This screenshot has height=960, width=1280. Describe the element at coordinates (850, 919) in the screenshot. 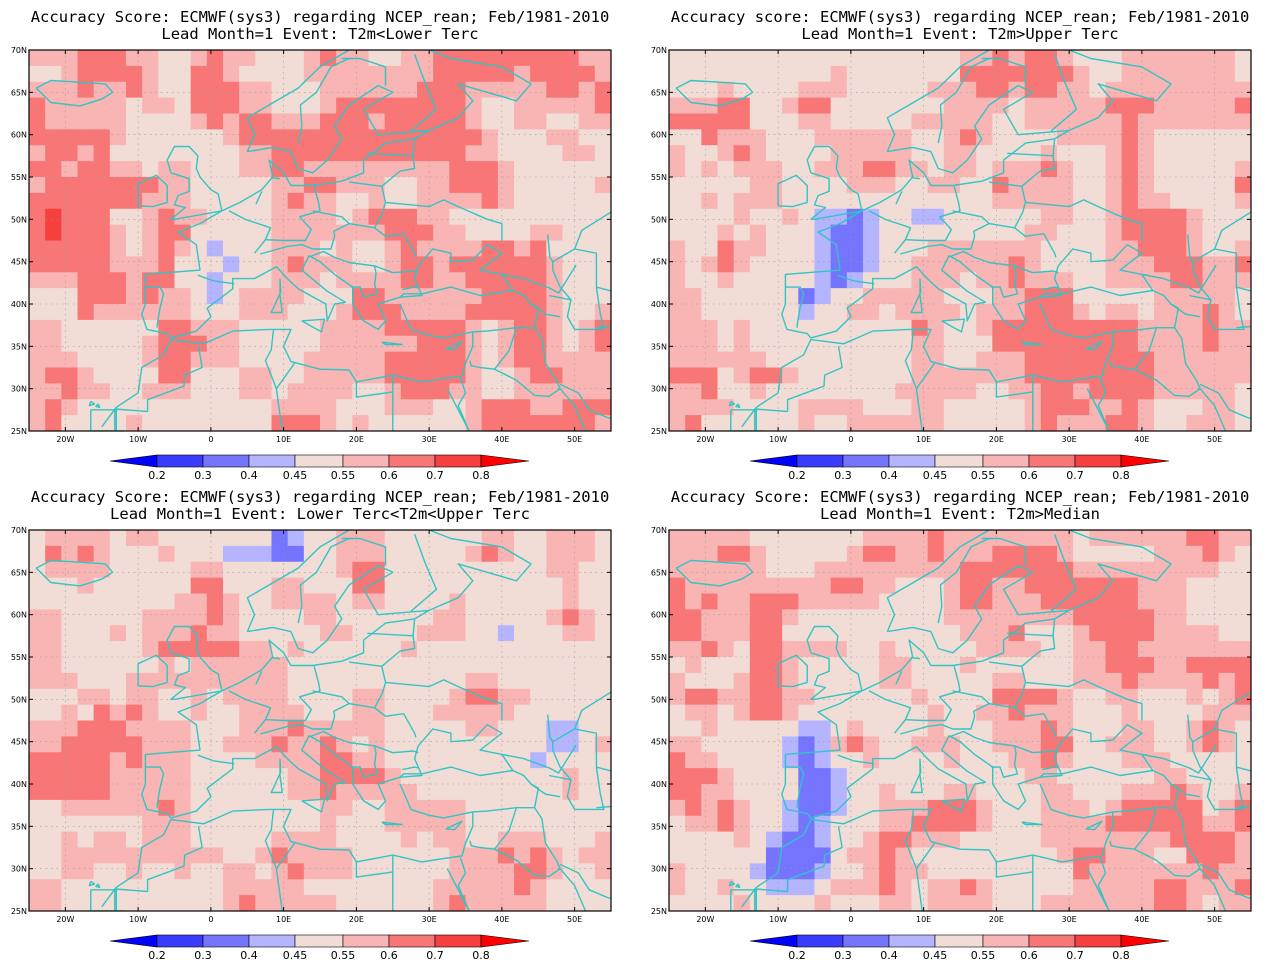

I see `lon-tick-label: 0` at that location.